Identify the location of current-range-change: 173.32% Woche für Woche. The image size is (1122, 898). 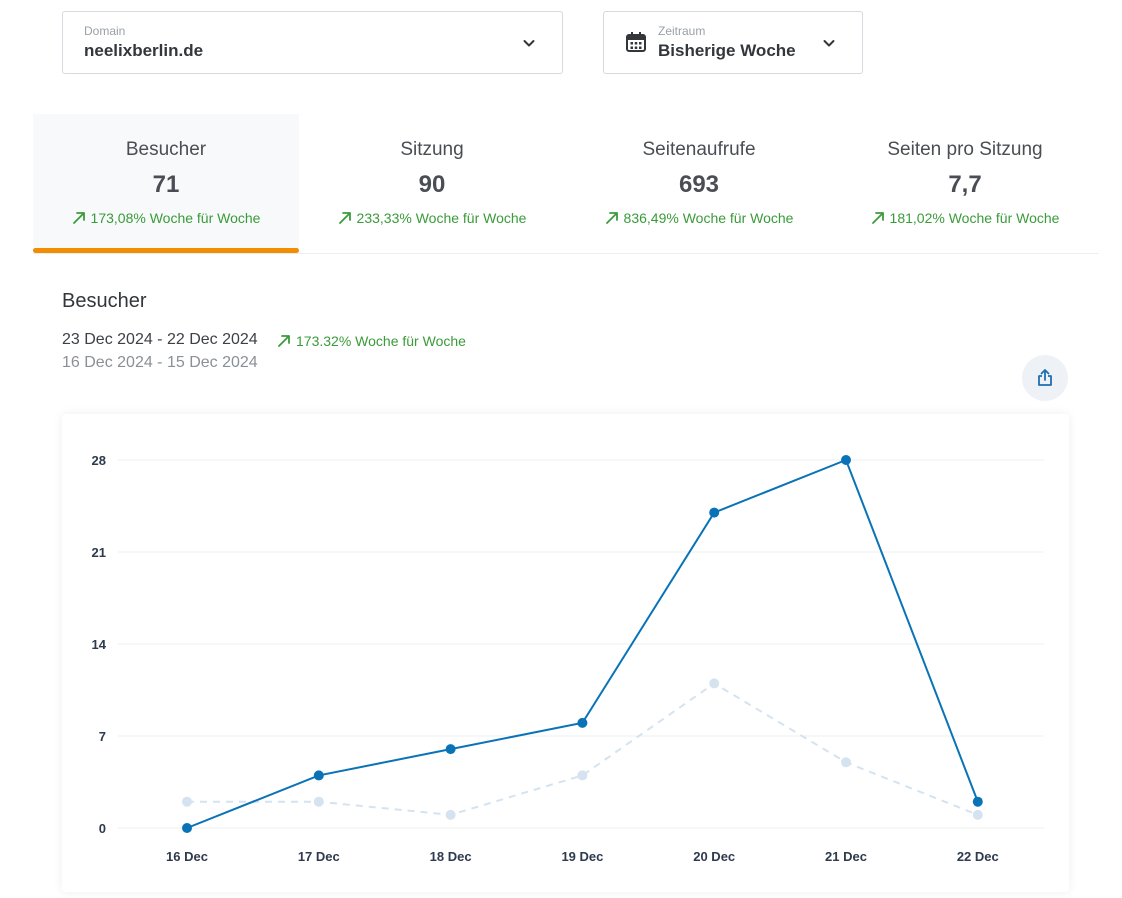
(371, 341).